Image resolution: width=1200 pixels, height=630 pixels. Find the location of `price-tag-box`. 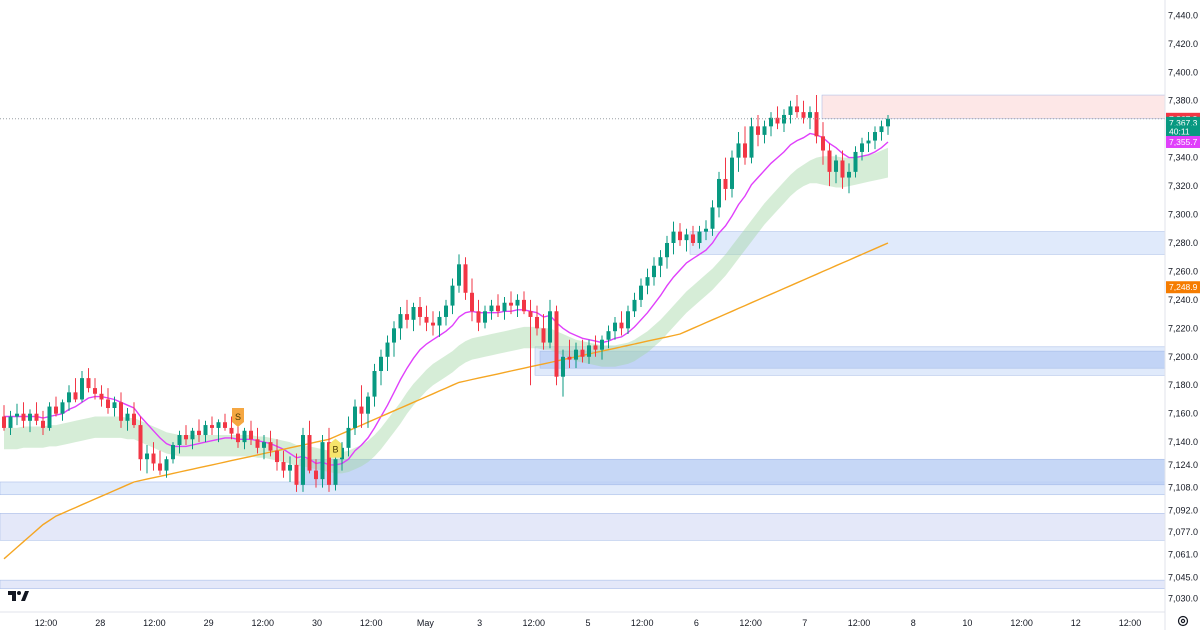

price-tag-box is located at coordinates (1183, 287).